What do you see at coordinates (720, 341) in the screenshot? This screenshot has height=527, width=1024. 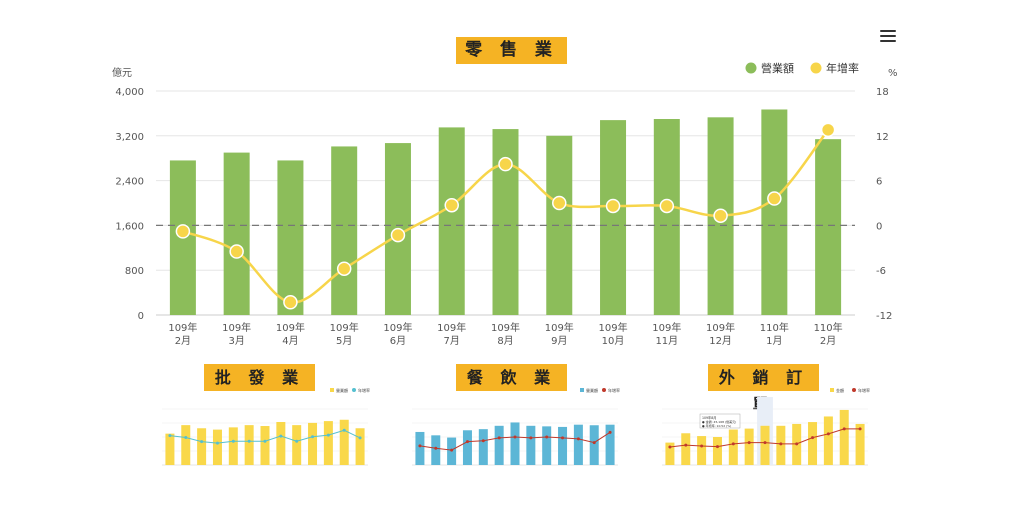 I see `x-tick-label-month: 12月` at bounding box center [720, 341].